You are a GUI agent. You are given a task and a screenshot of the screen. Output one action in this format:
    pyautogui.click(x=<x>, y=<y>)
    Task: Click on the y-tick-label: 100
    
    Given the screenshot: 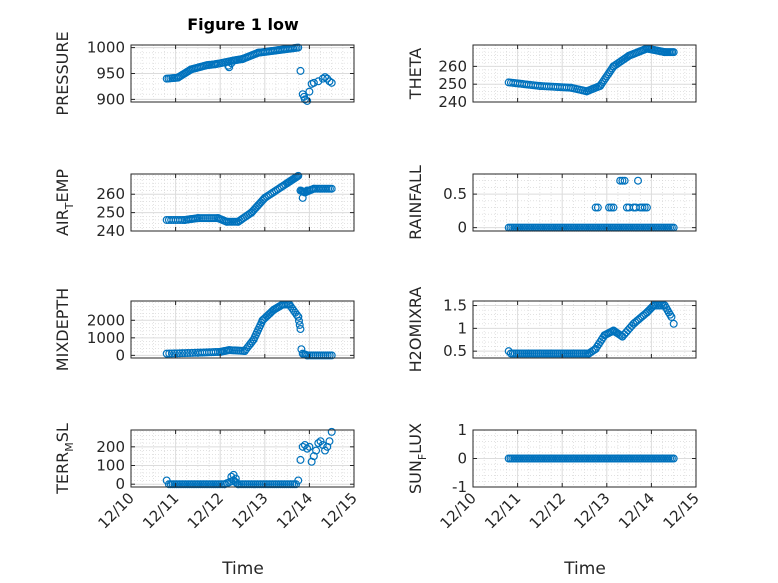 What is the action you would take?
    pyautogui.click(x=110, y=466)
    